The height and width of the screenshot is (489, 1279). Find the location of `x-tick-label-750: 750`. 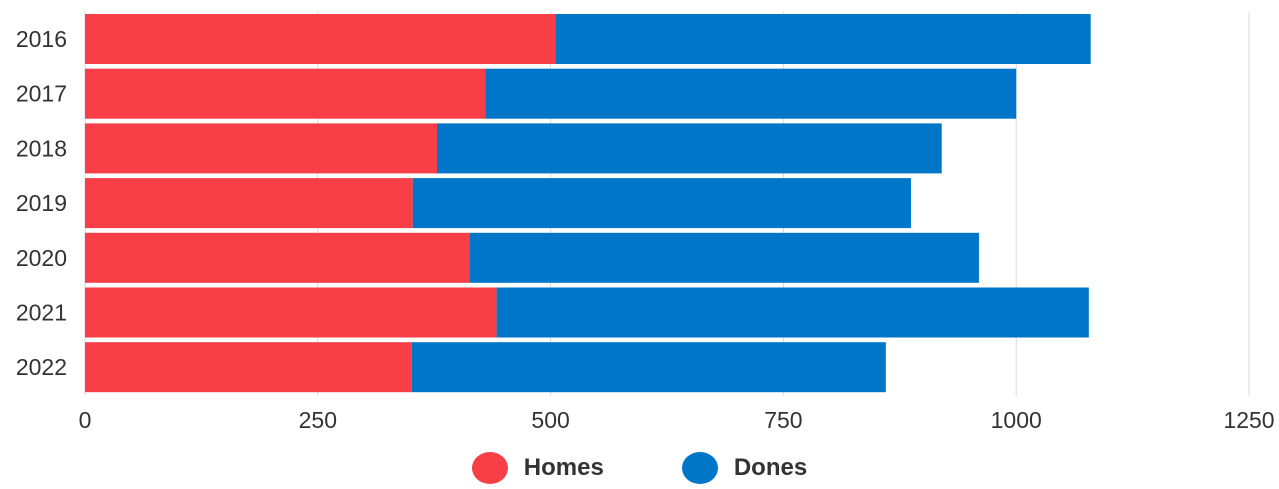

x-tick-label-750: 750 is located at coordinates (783, 420).